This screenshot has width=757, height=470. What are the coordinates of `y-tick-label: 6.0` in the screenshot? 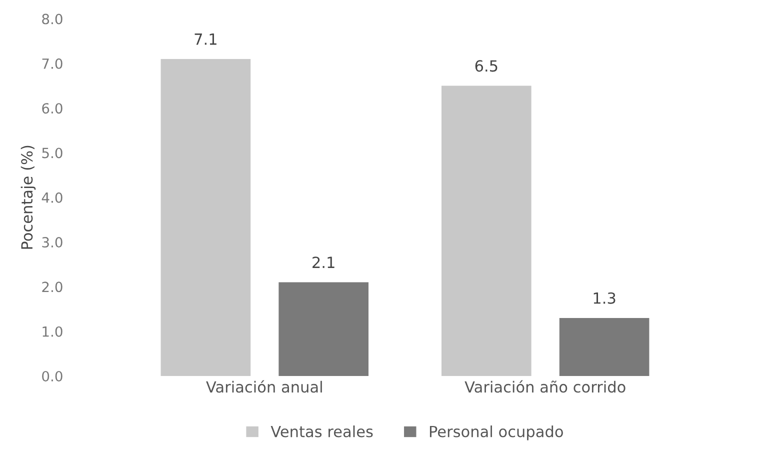 It's located at (52, 108).